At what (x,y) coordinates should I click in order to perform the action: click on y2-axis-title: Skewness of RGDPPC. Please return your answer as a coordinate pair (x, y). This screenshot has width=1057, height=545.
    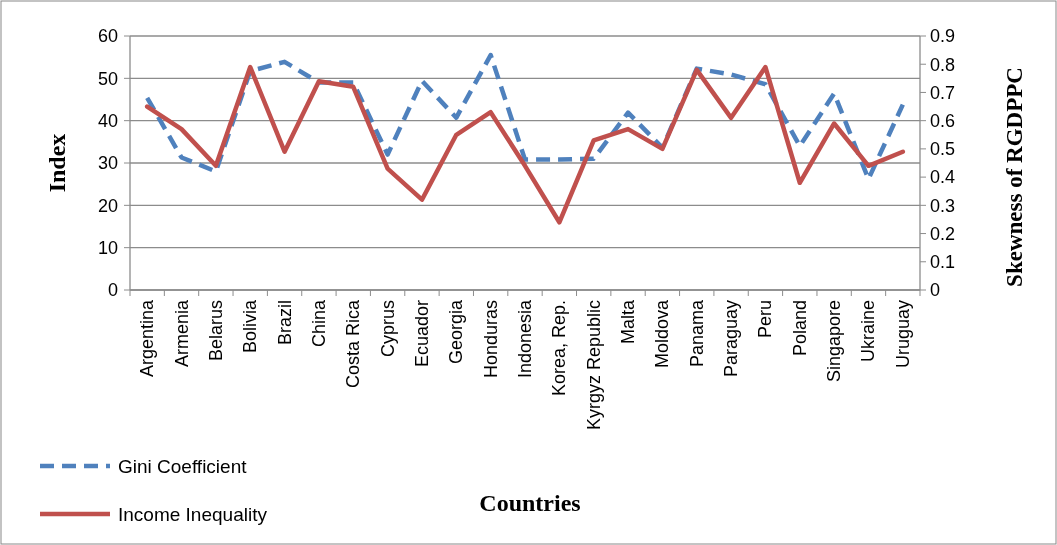
    Looking at the image, I should click on (1014, 177).